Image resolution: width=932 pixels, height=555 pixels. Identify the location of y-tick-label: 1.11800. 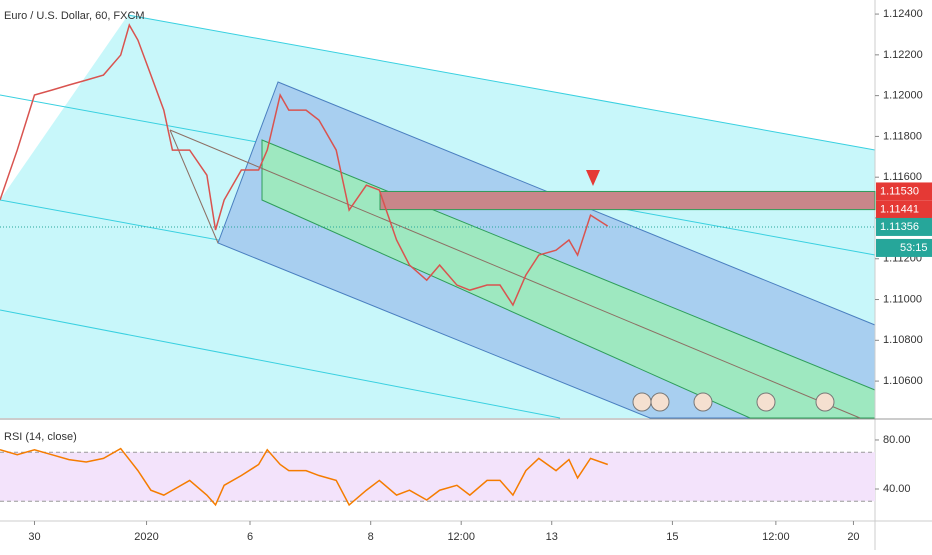
(902, 136).